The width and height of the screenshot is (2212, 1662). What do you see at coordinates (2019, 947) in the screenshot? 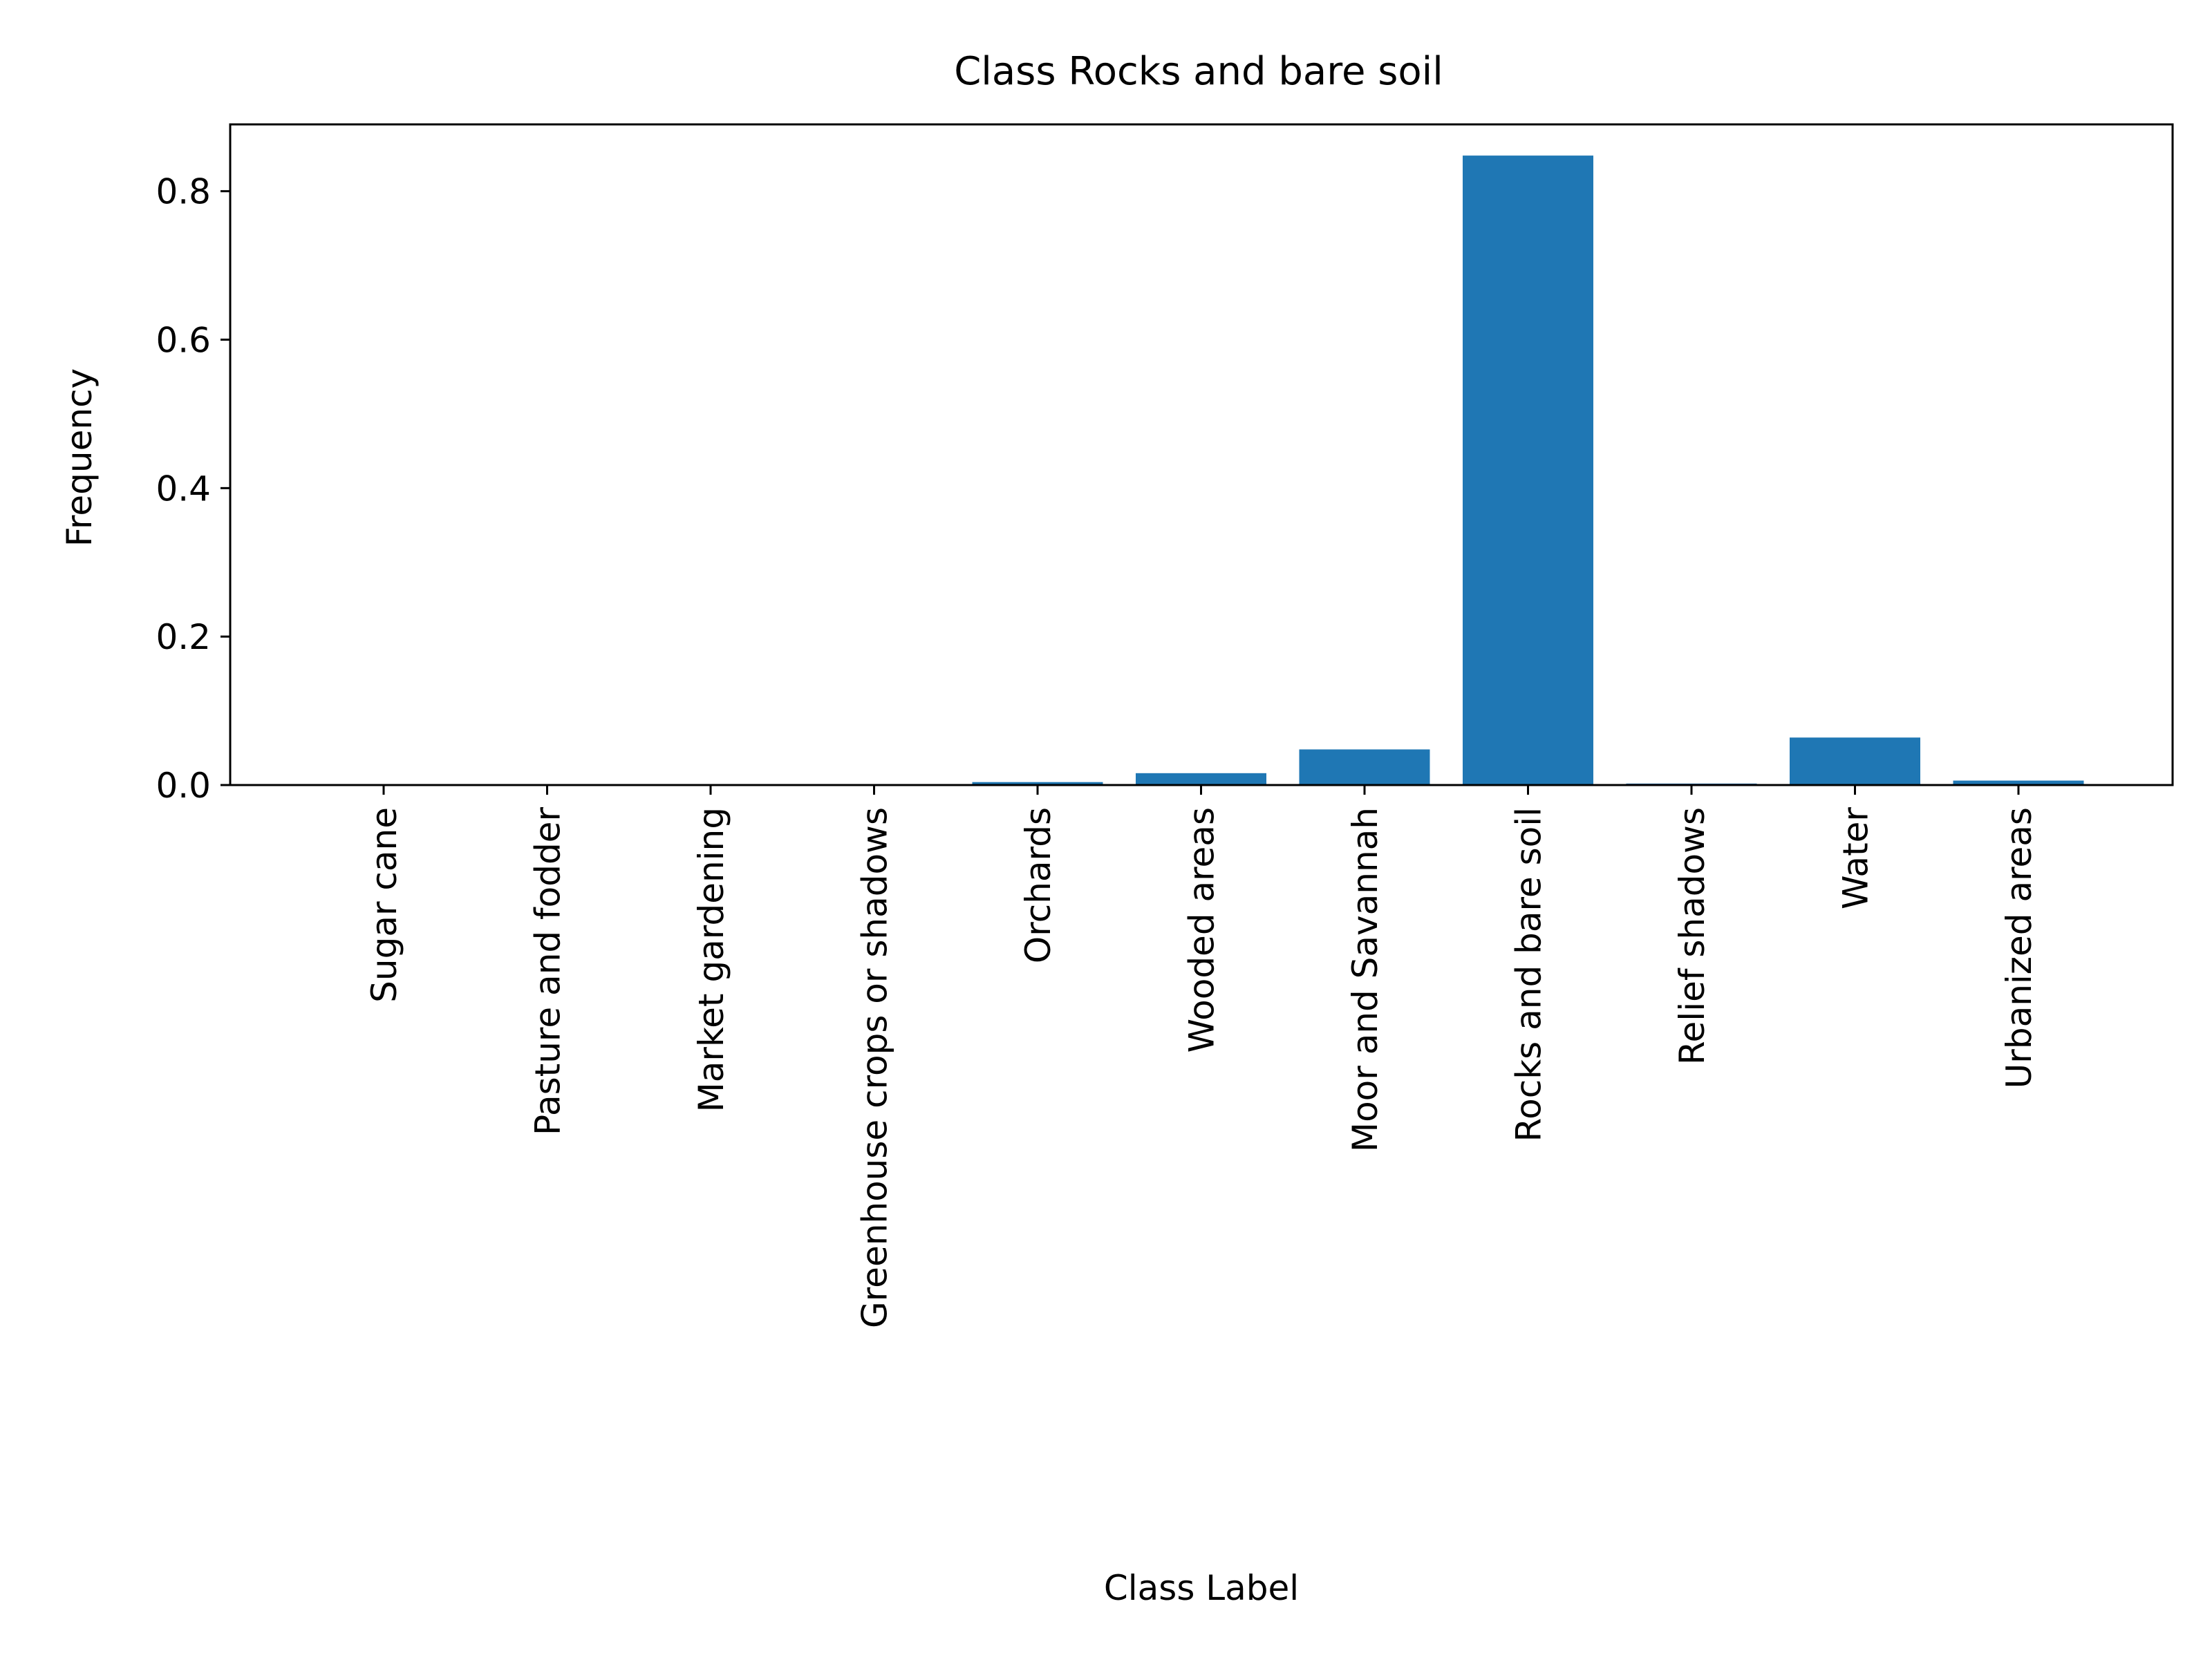
I see `x-tick-label: Urbanized areas` at bounding box center [2019, 947].